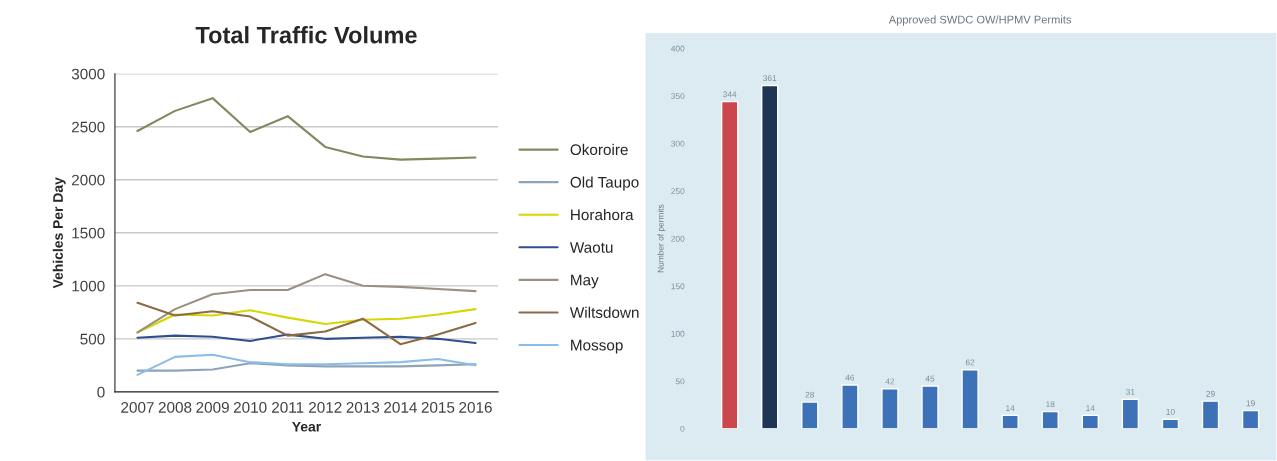 This screenshot has height=461, width=1277. I want to click on x-tick-label: 2013, so click(363, 407).